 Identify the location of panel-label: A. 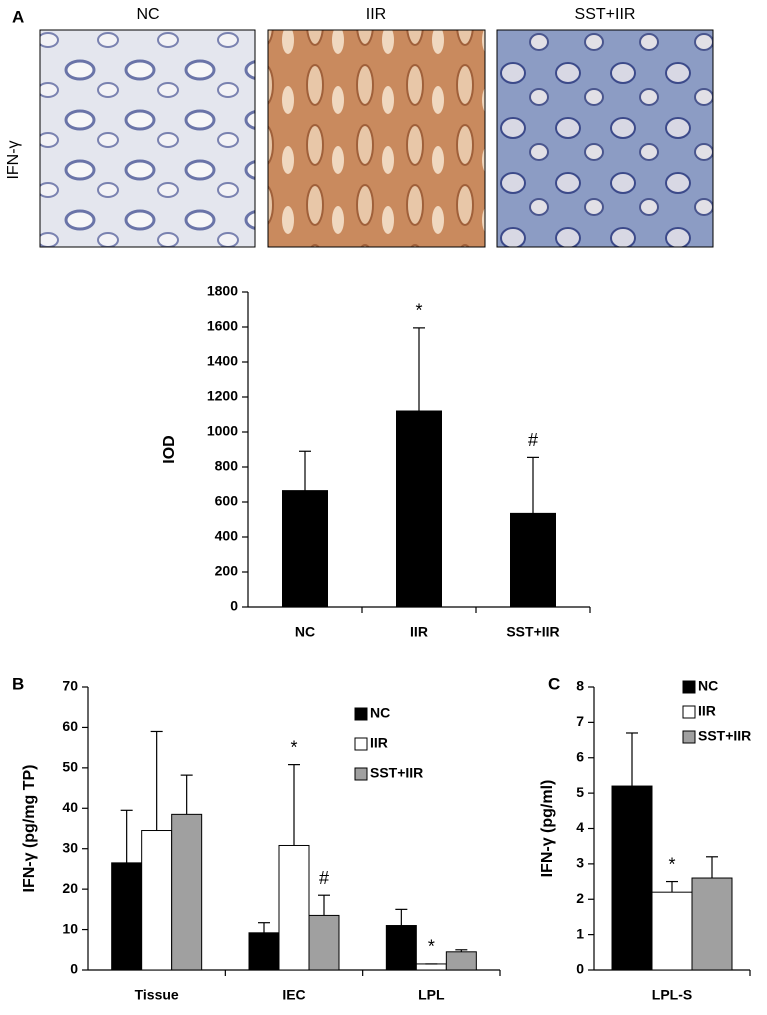
(18, 16).